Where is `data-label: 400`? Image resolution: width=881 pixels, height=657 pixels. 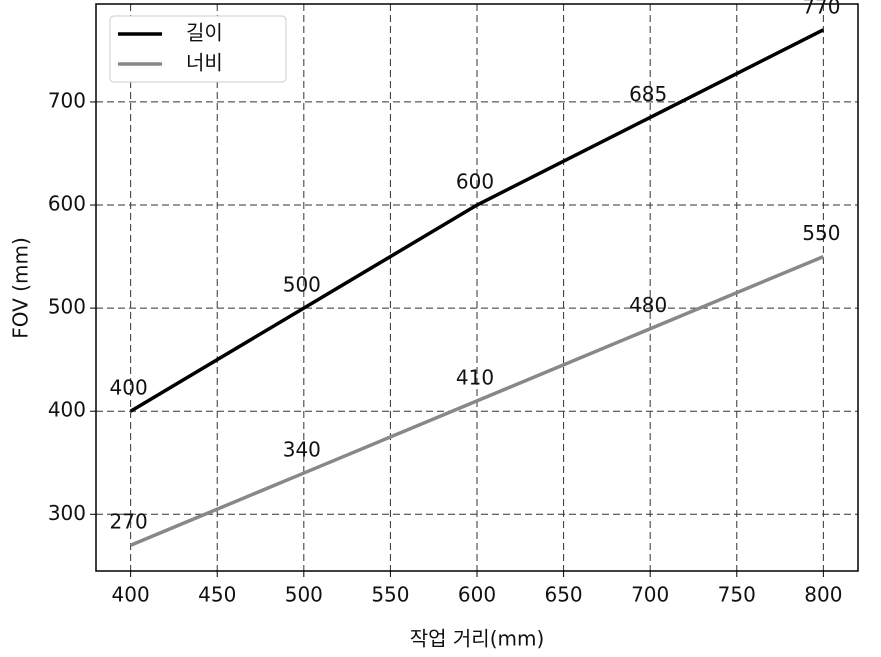 data-label: 400 is located at coordinates (129, 388).